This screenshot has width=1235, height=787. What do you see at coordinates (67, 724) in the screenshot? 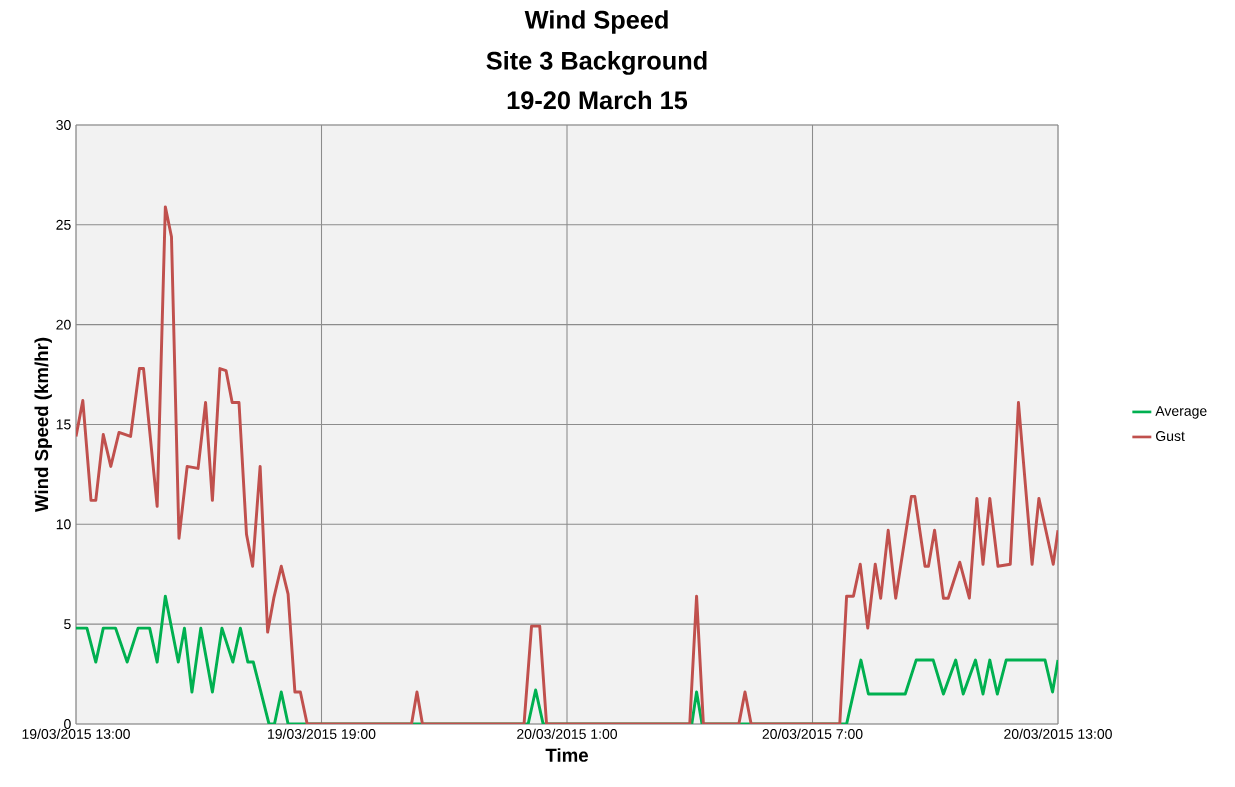
I see `y-tick-label: 0` at bounding box center [67, 724].